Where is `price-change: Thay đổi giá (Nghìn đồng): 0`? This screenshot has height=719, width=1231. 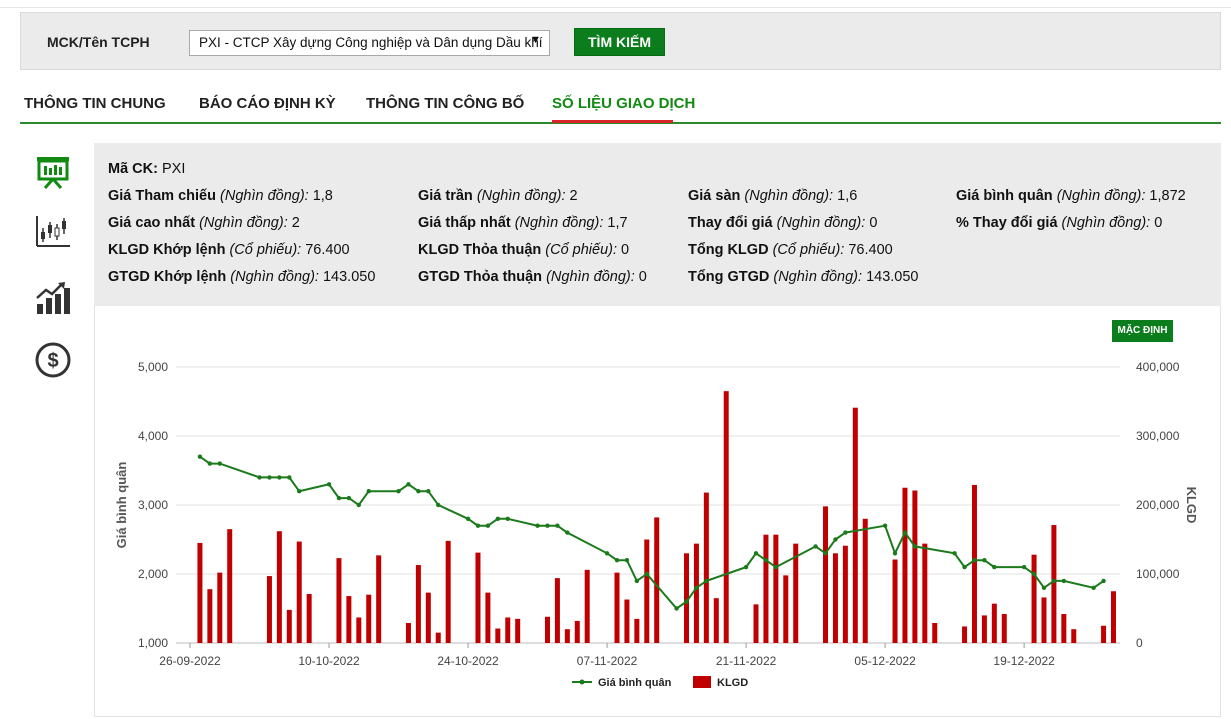
price-change: Thay đổi giá (Nghìn đồng): 0 is located at coordinates (783, 223).